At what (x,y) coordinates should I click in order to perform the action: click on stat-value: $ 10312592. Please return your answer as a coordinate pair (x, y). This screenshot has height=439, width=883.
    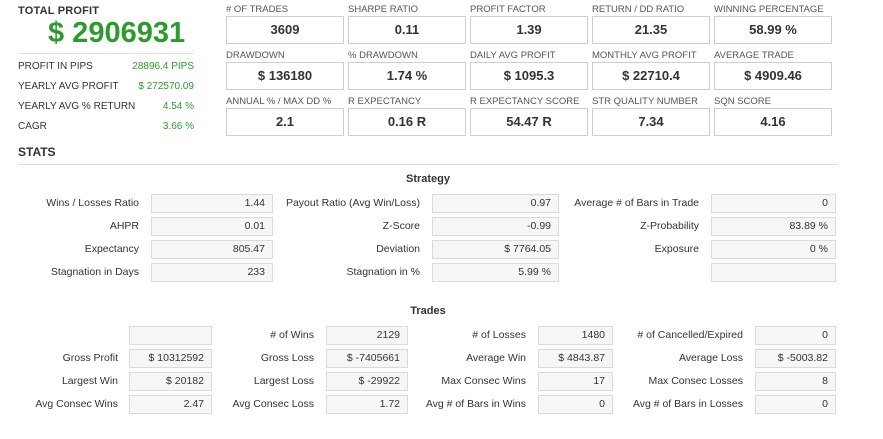
    Looking at the image, I should click on (170, 358).